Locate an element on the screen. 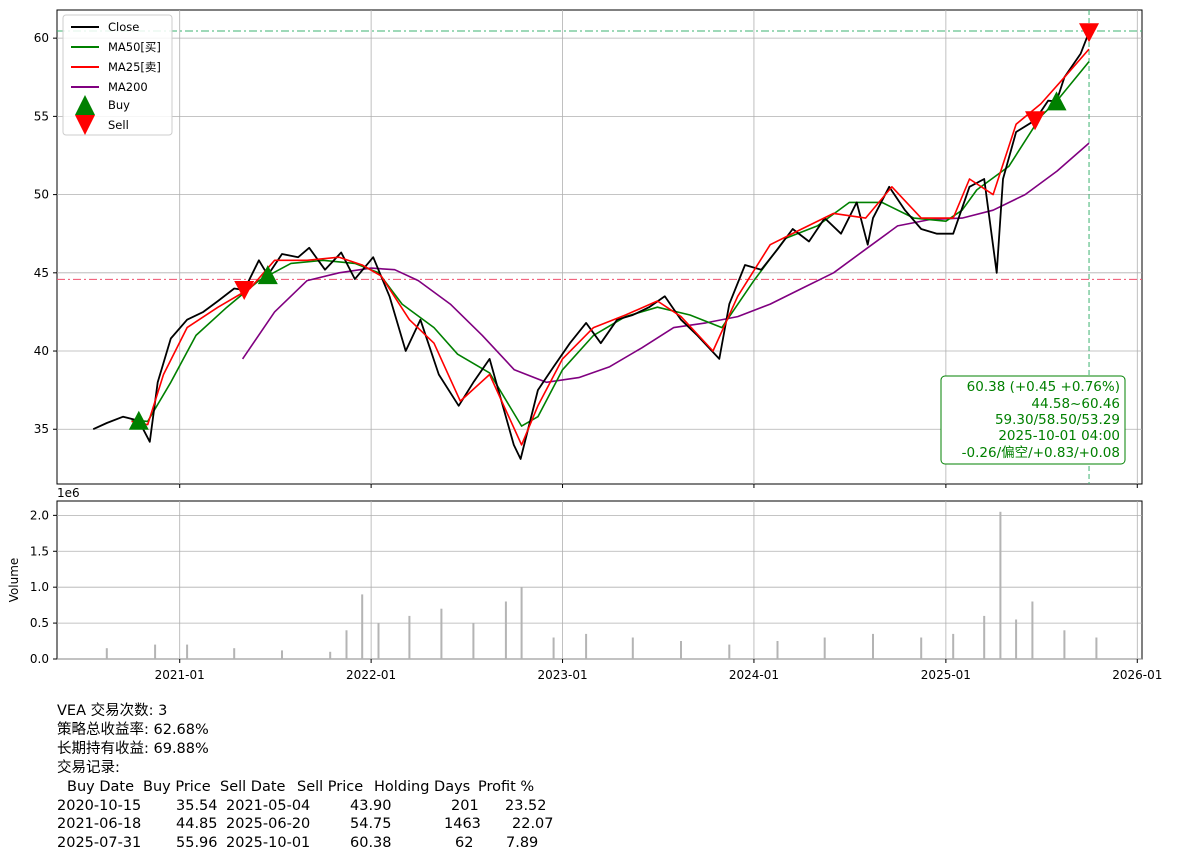 The image size is (1177, 857). price-y-tick-label: 35 is located at coordinates (41, 429).